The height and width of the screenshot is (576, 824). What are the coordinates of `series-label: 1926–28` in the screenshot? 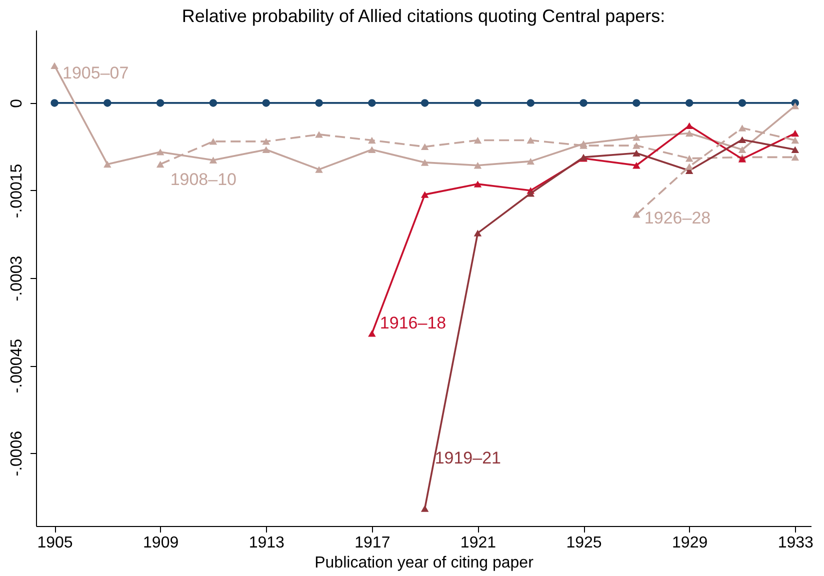 It's located at (677, 218).